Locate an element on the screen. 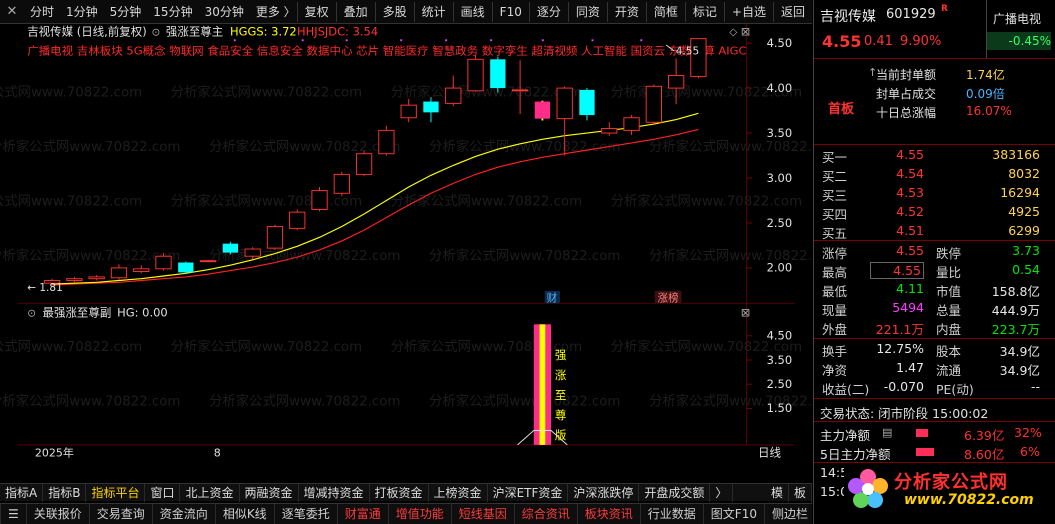 This screenshot has width=1055, height=524. status-button: 短线基因 is located at coordinates (482, 514).